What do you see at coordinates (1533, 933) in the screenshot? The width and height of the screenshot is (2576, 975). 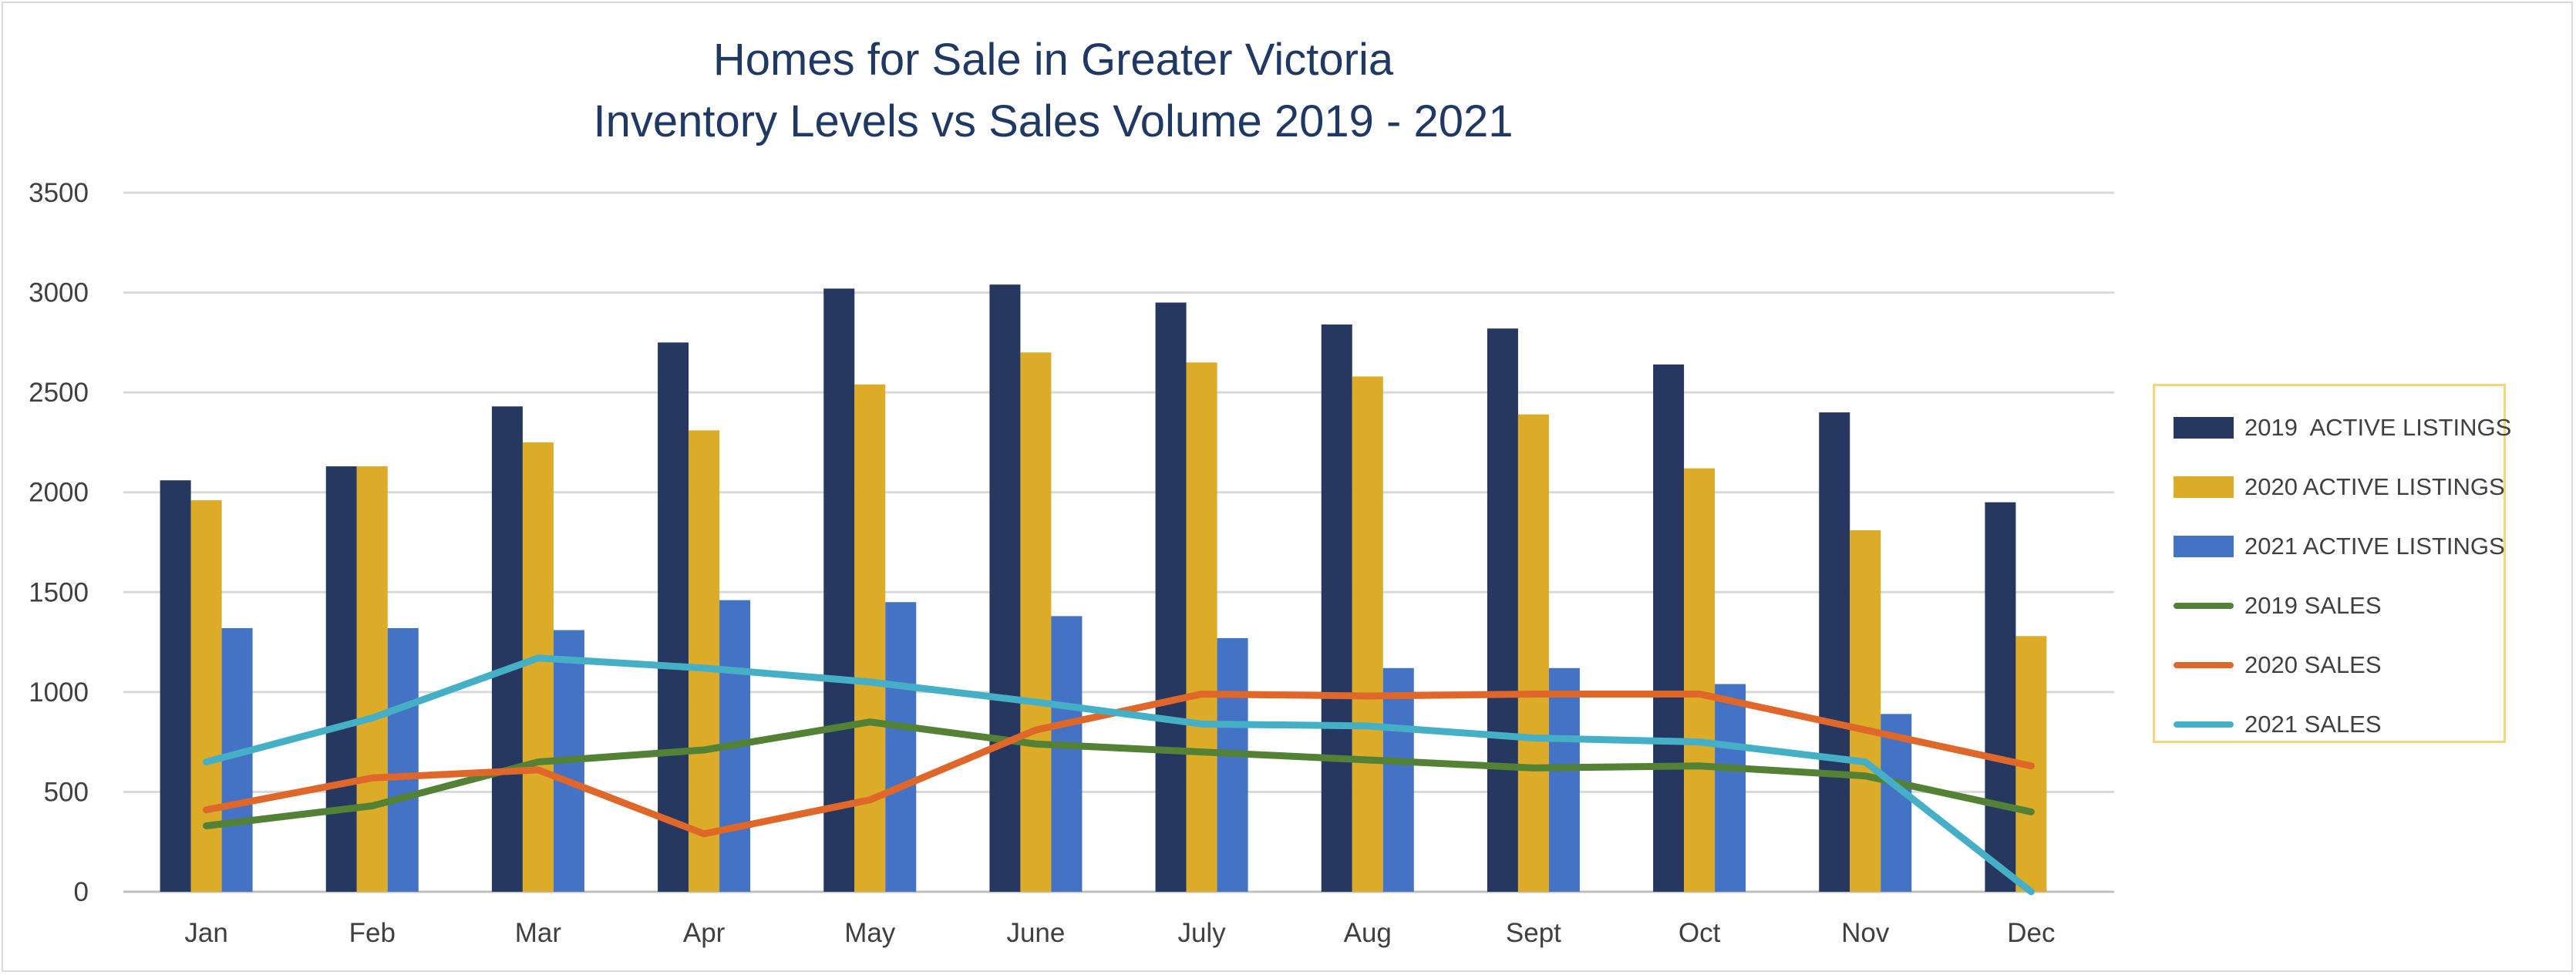 I see `x-tick-label: Sept` at bounding box center [1533, 933].